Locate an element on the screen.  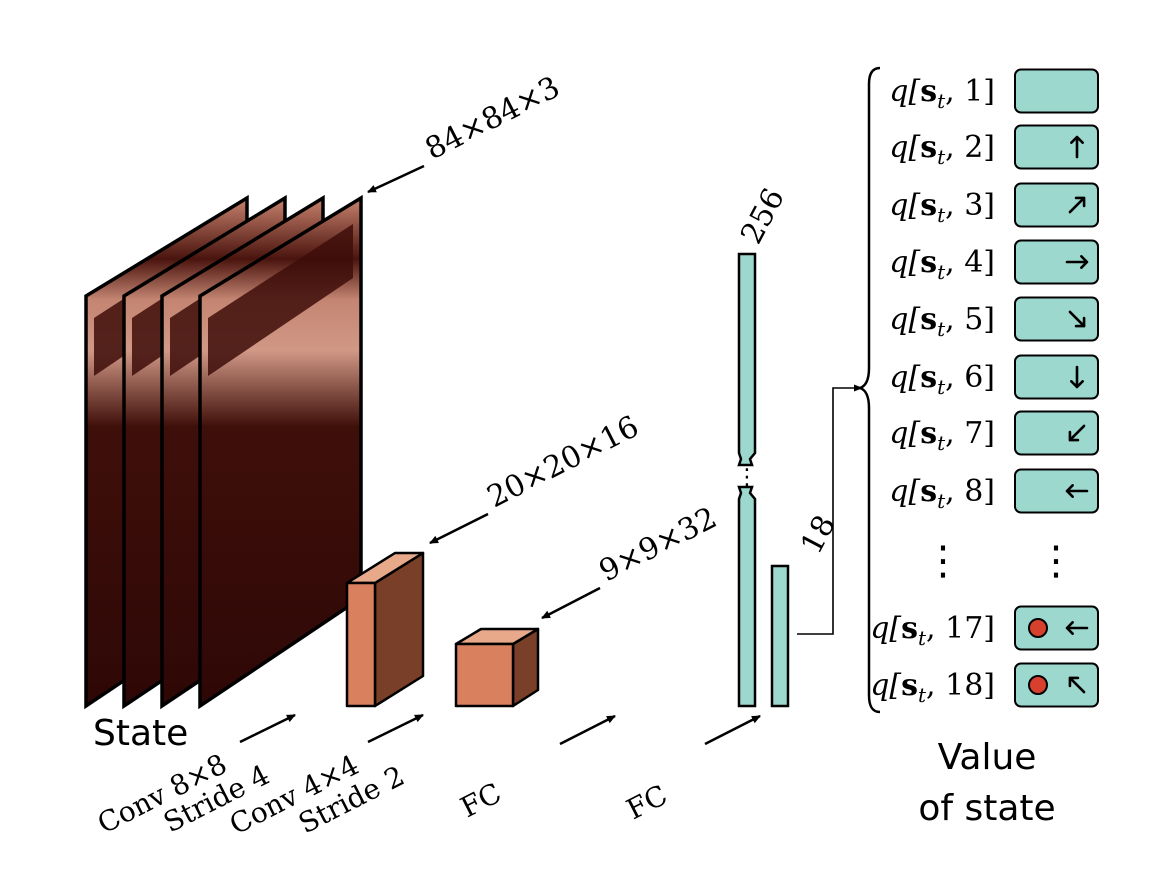
output-row: q[st, 2] is located at coordinates (994, 147).